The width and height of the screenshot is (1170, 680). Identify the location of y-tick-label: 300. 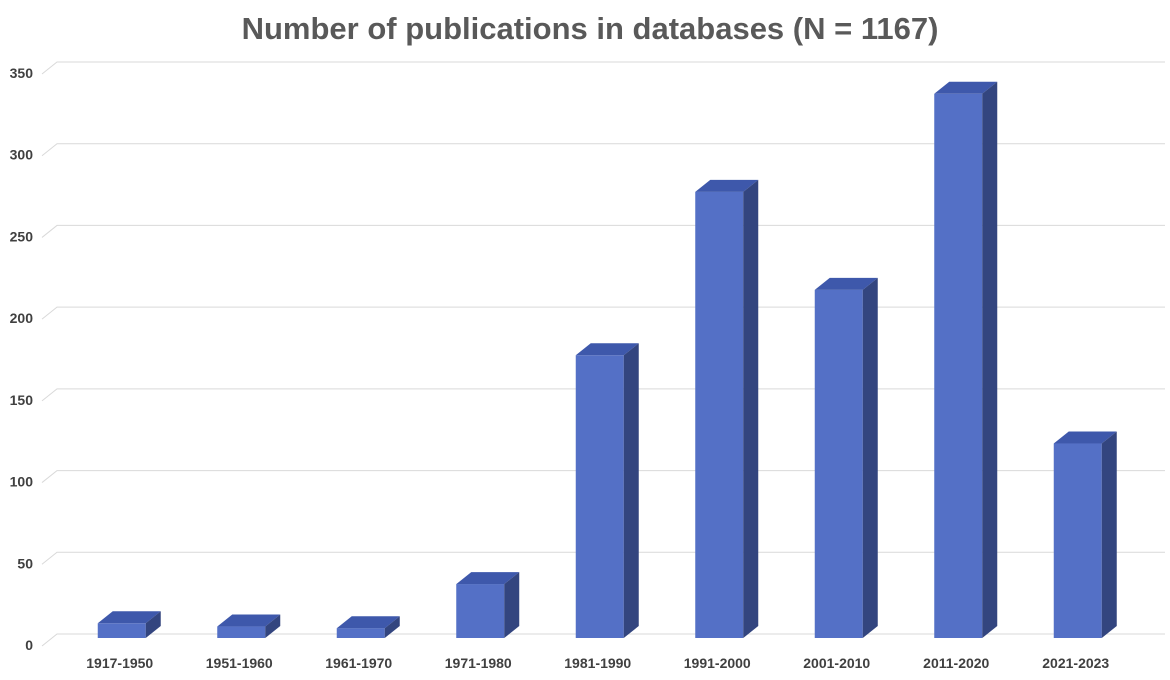
(22, 155).